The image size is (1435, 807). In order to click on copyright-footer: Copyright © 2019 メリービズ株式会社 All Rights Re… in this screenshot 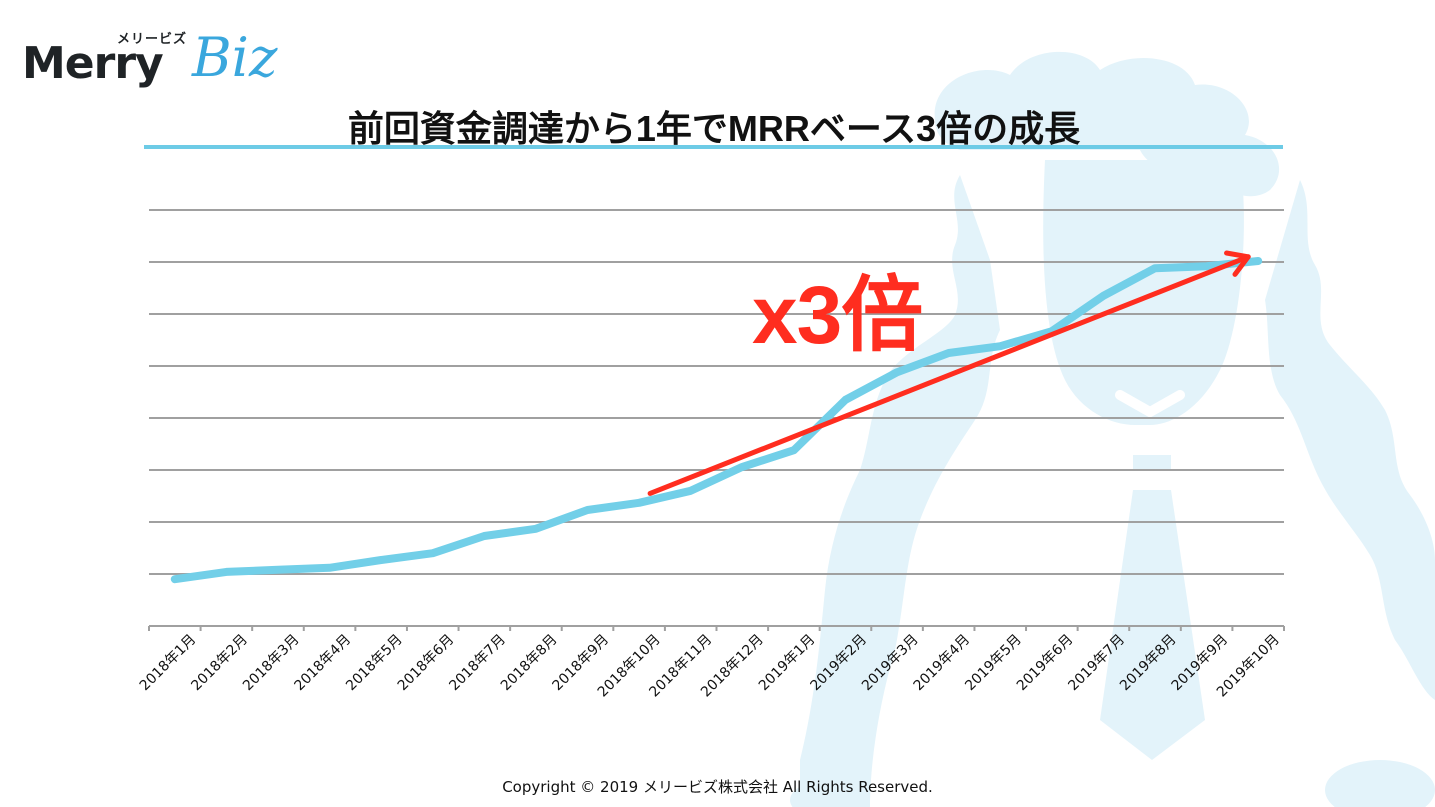, I will do `click(717, 787)`.